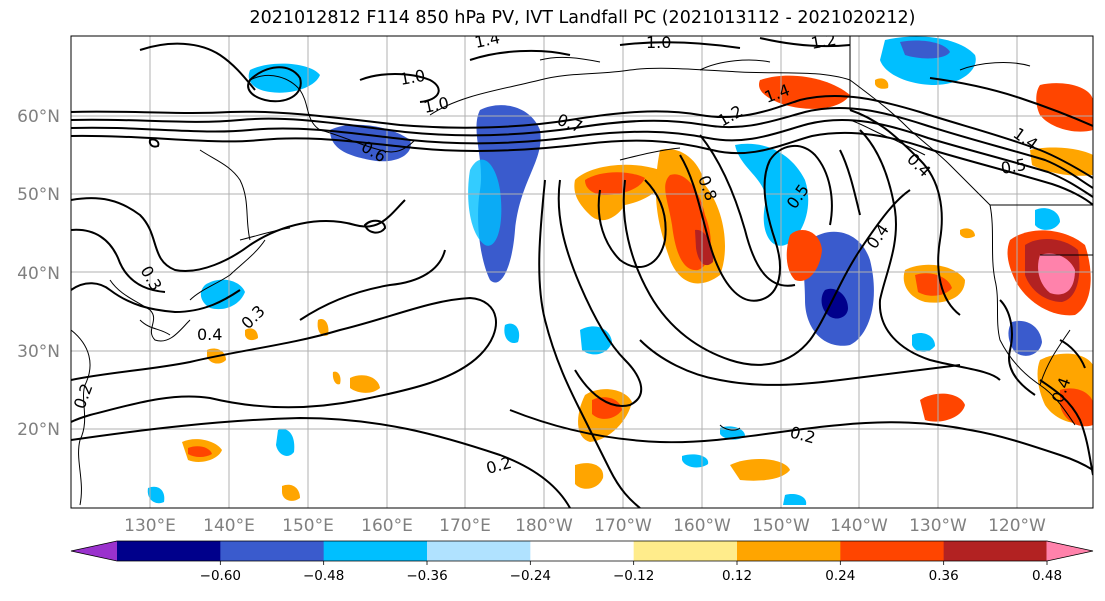 This screenshot has height=601, width=1105. I want to click on colorbar-tick-label: −0.48, so click(323, 576).